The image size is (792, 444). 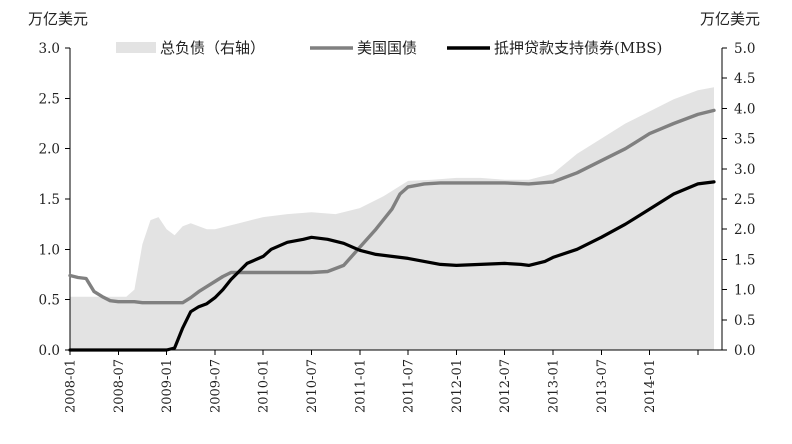 What do you see at coordinates (167, 386) in the screenshot?
I see `x-tick-label: 2009-01` at bounding box center [167, 386].